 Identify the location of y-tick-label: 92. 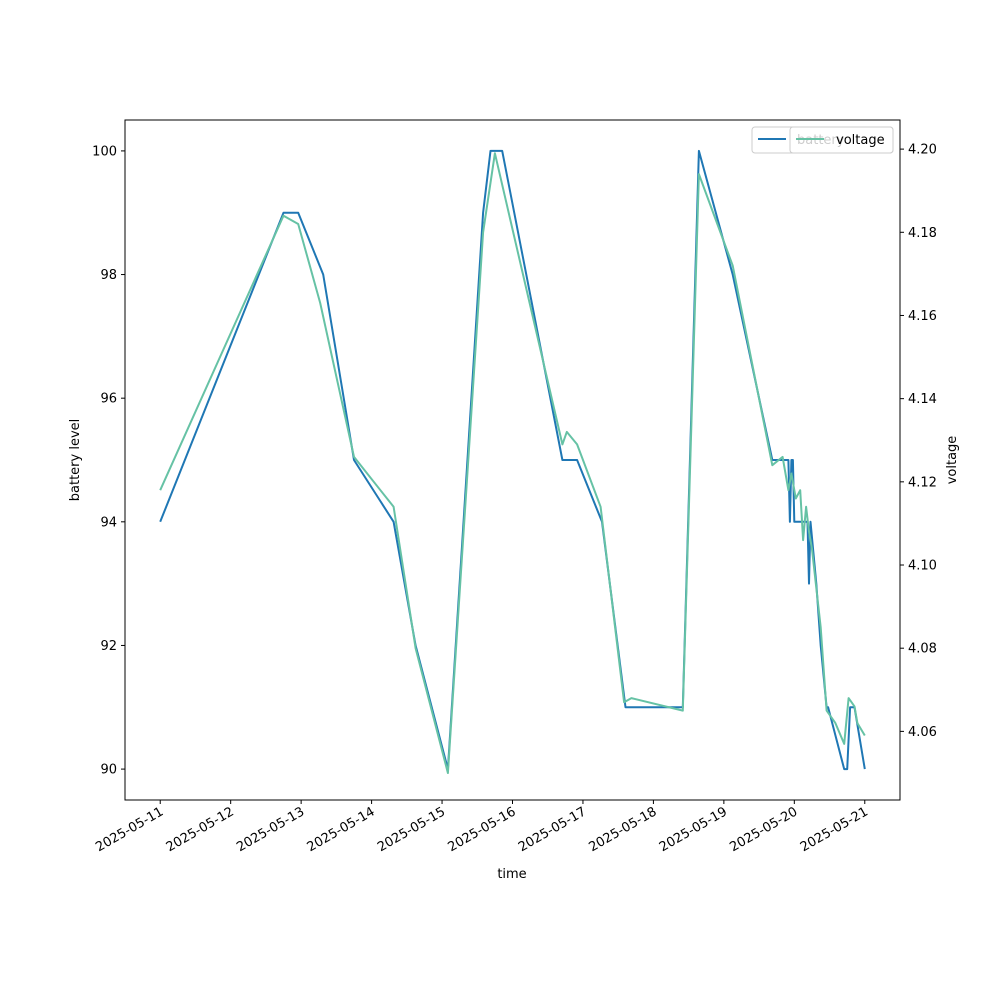
(108, 646).